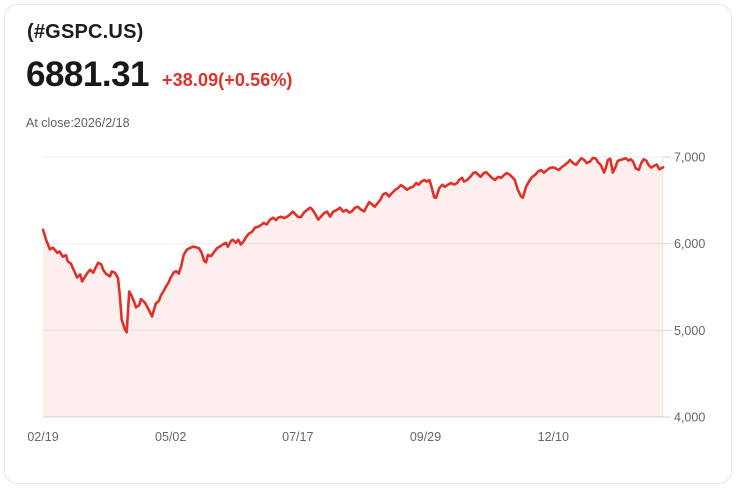  What do you see at coordinates (78, 123) in the screenshot?
I see `as-of-timestamp: At close:2026/2/18` at bounding box center [78, 123].